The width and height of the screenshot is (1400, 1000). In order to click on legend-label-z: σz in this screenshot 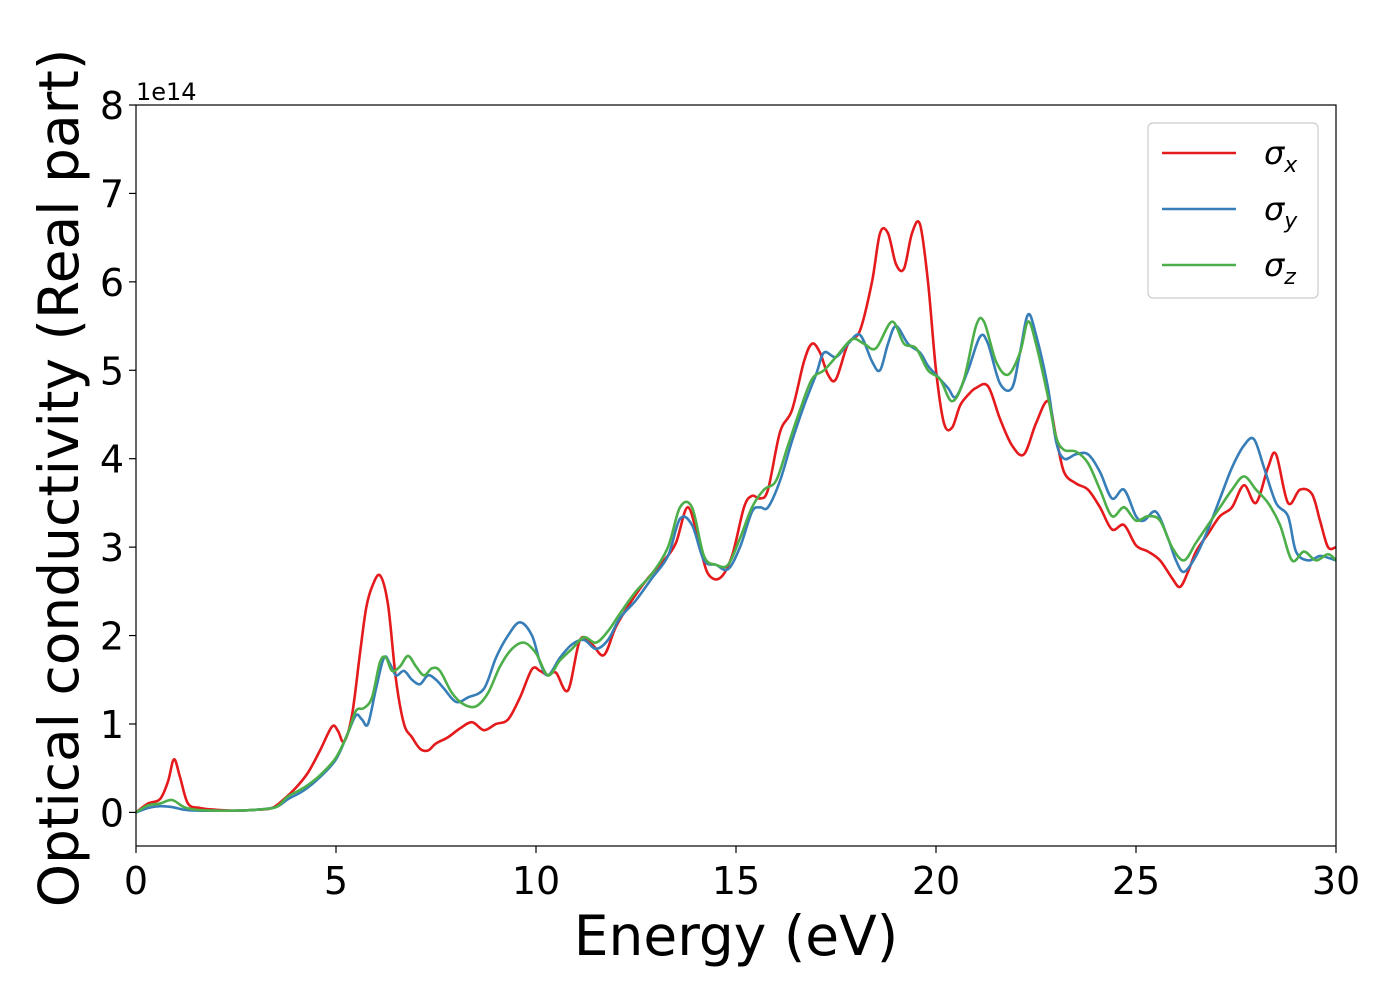, I will do `click(1280, 268)`.